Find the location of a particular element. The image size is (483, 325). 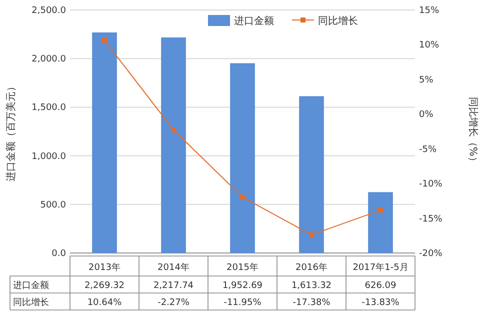

y2-tick-label: 10% is located at coordinates (429, 45).